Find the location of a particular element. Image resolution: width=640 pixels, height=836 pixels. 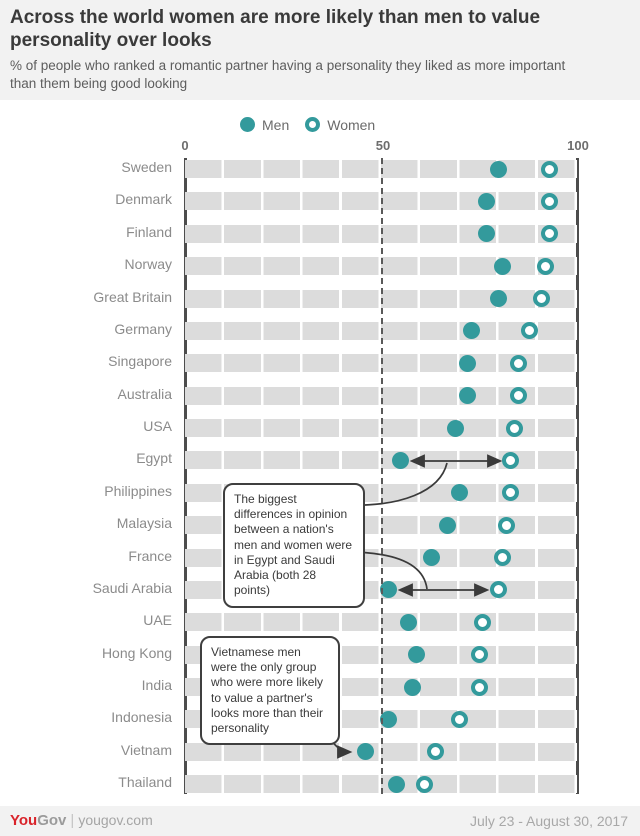

country-label: UAE is located at coordinates (157, 620).